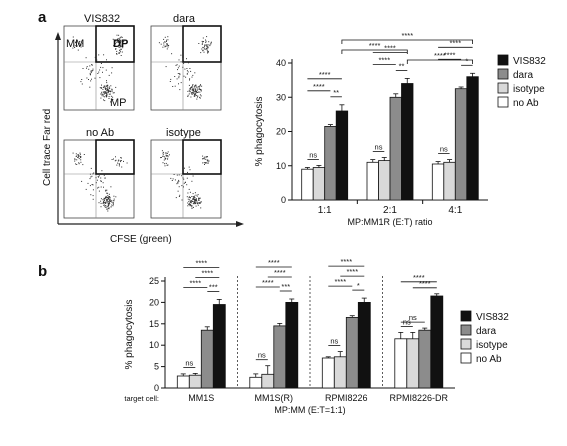 The image size is (567, 446). What do you see at coordinates (489, 359) in the screenshot?
I see `legend-label: no Ab` at bounding box center [489, 359].